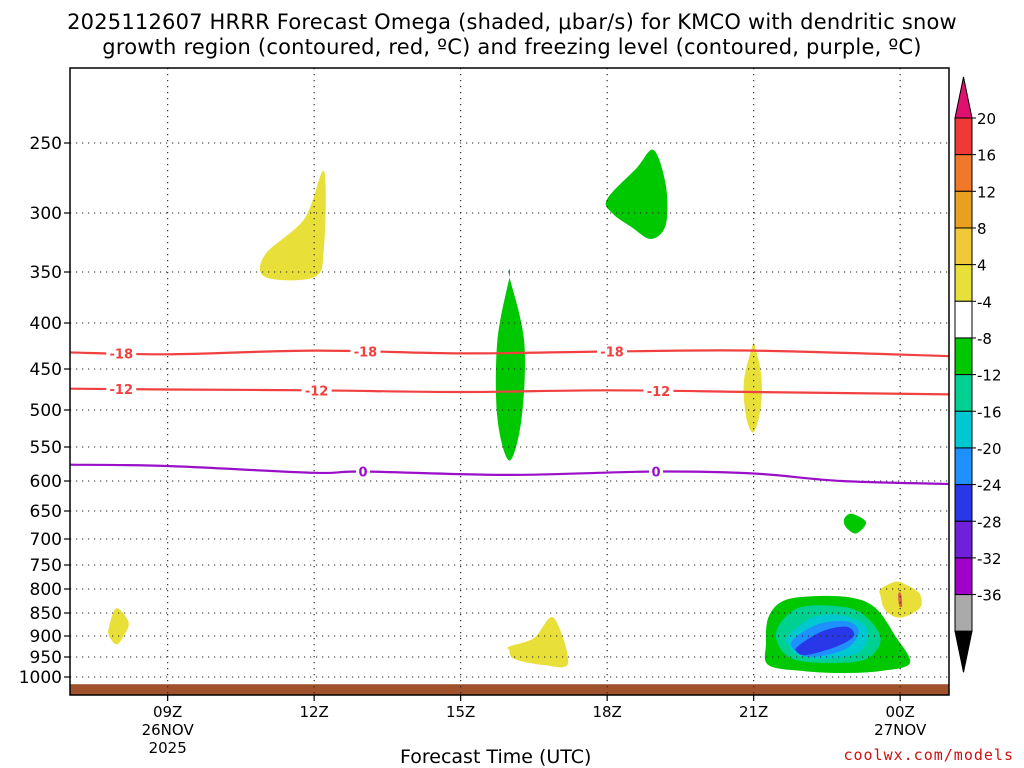  Describe the element at coordinates (899, 712) in the screenshot. I see `x-tick-label-00Z-0: 00Z` at that location.